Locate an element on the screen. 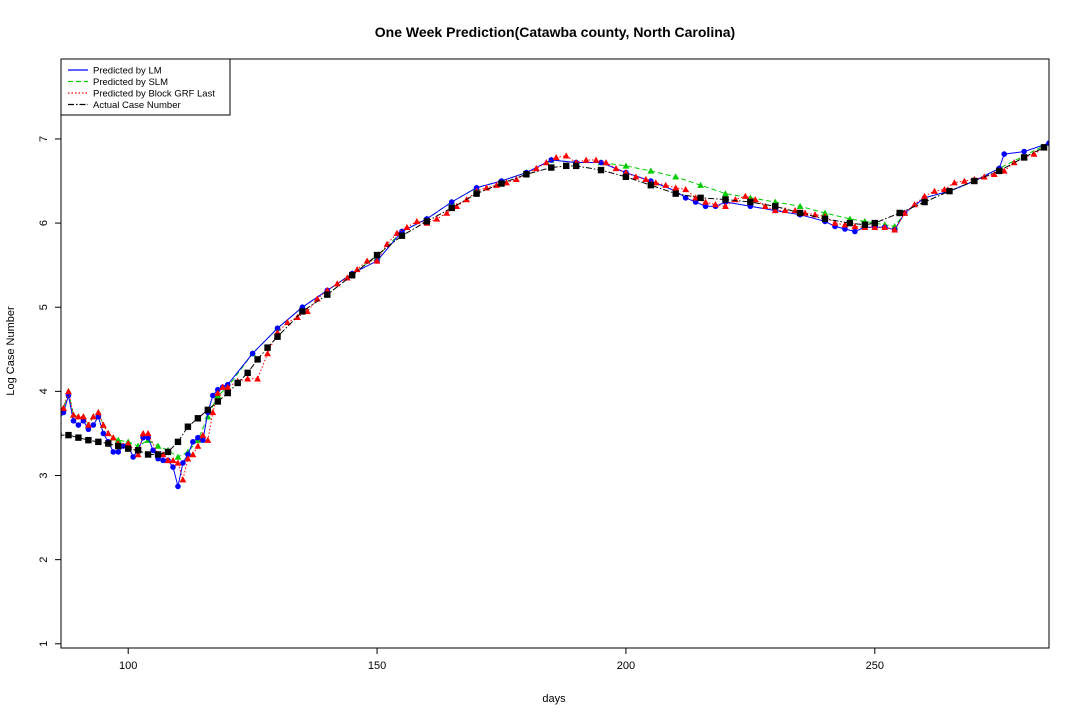 The image size is (1080, 720). y-tick-label: 5 is located at coordinates (44, 307).